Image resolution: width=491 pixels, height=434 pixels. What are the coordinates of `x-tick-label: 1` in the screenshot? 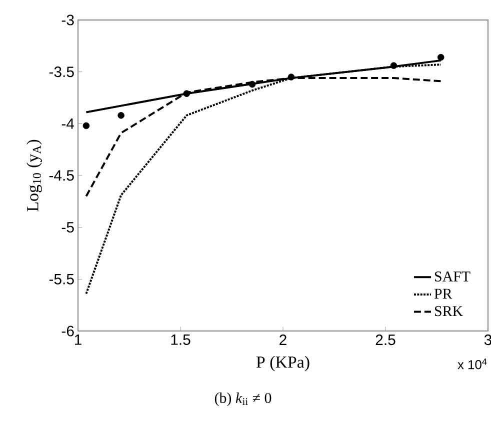 It's located at (78, 339).